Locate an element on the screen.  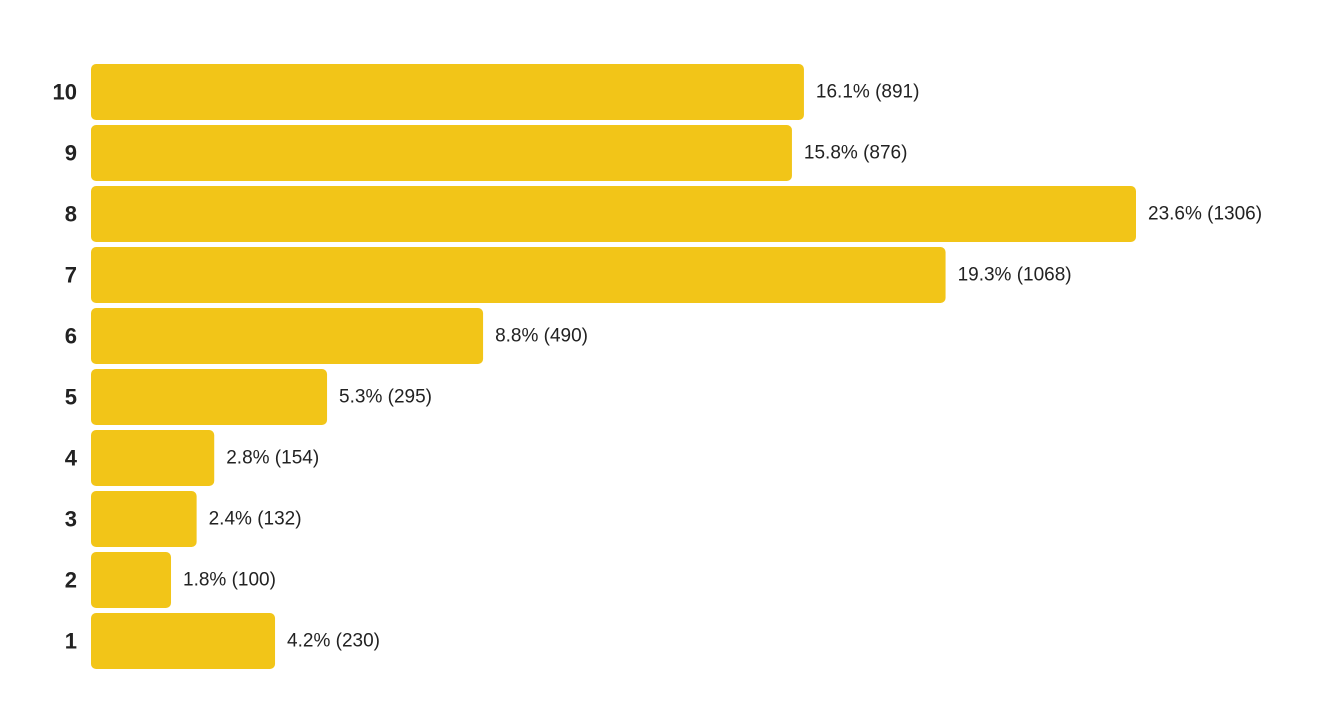
value-label-10: 16.1% (891) is located at coordinates (868, 92).